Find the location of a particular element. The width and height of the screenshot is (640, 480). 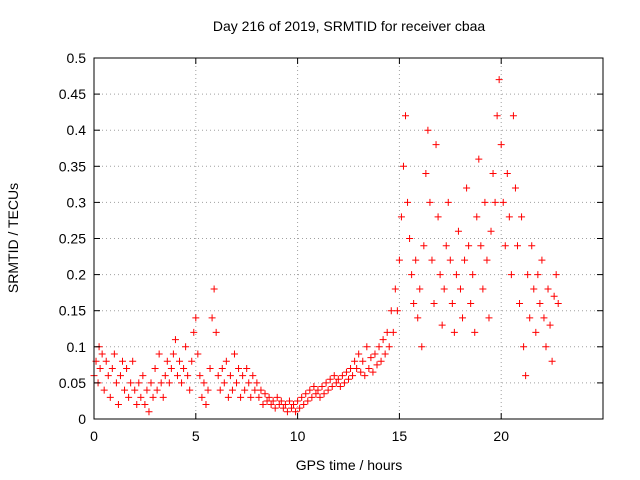

x-tick-label: 15 is located at coordinates (400, 436).